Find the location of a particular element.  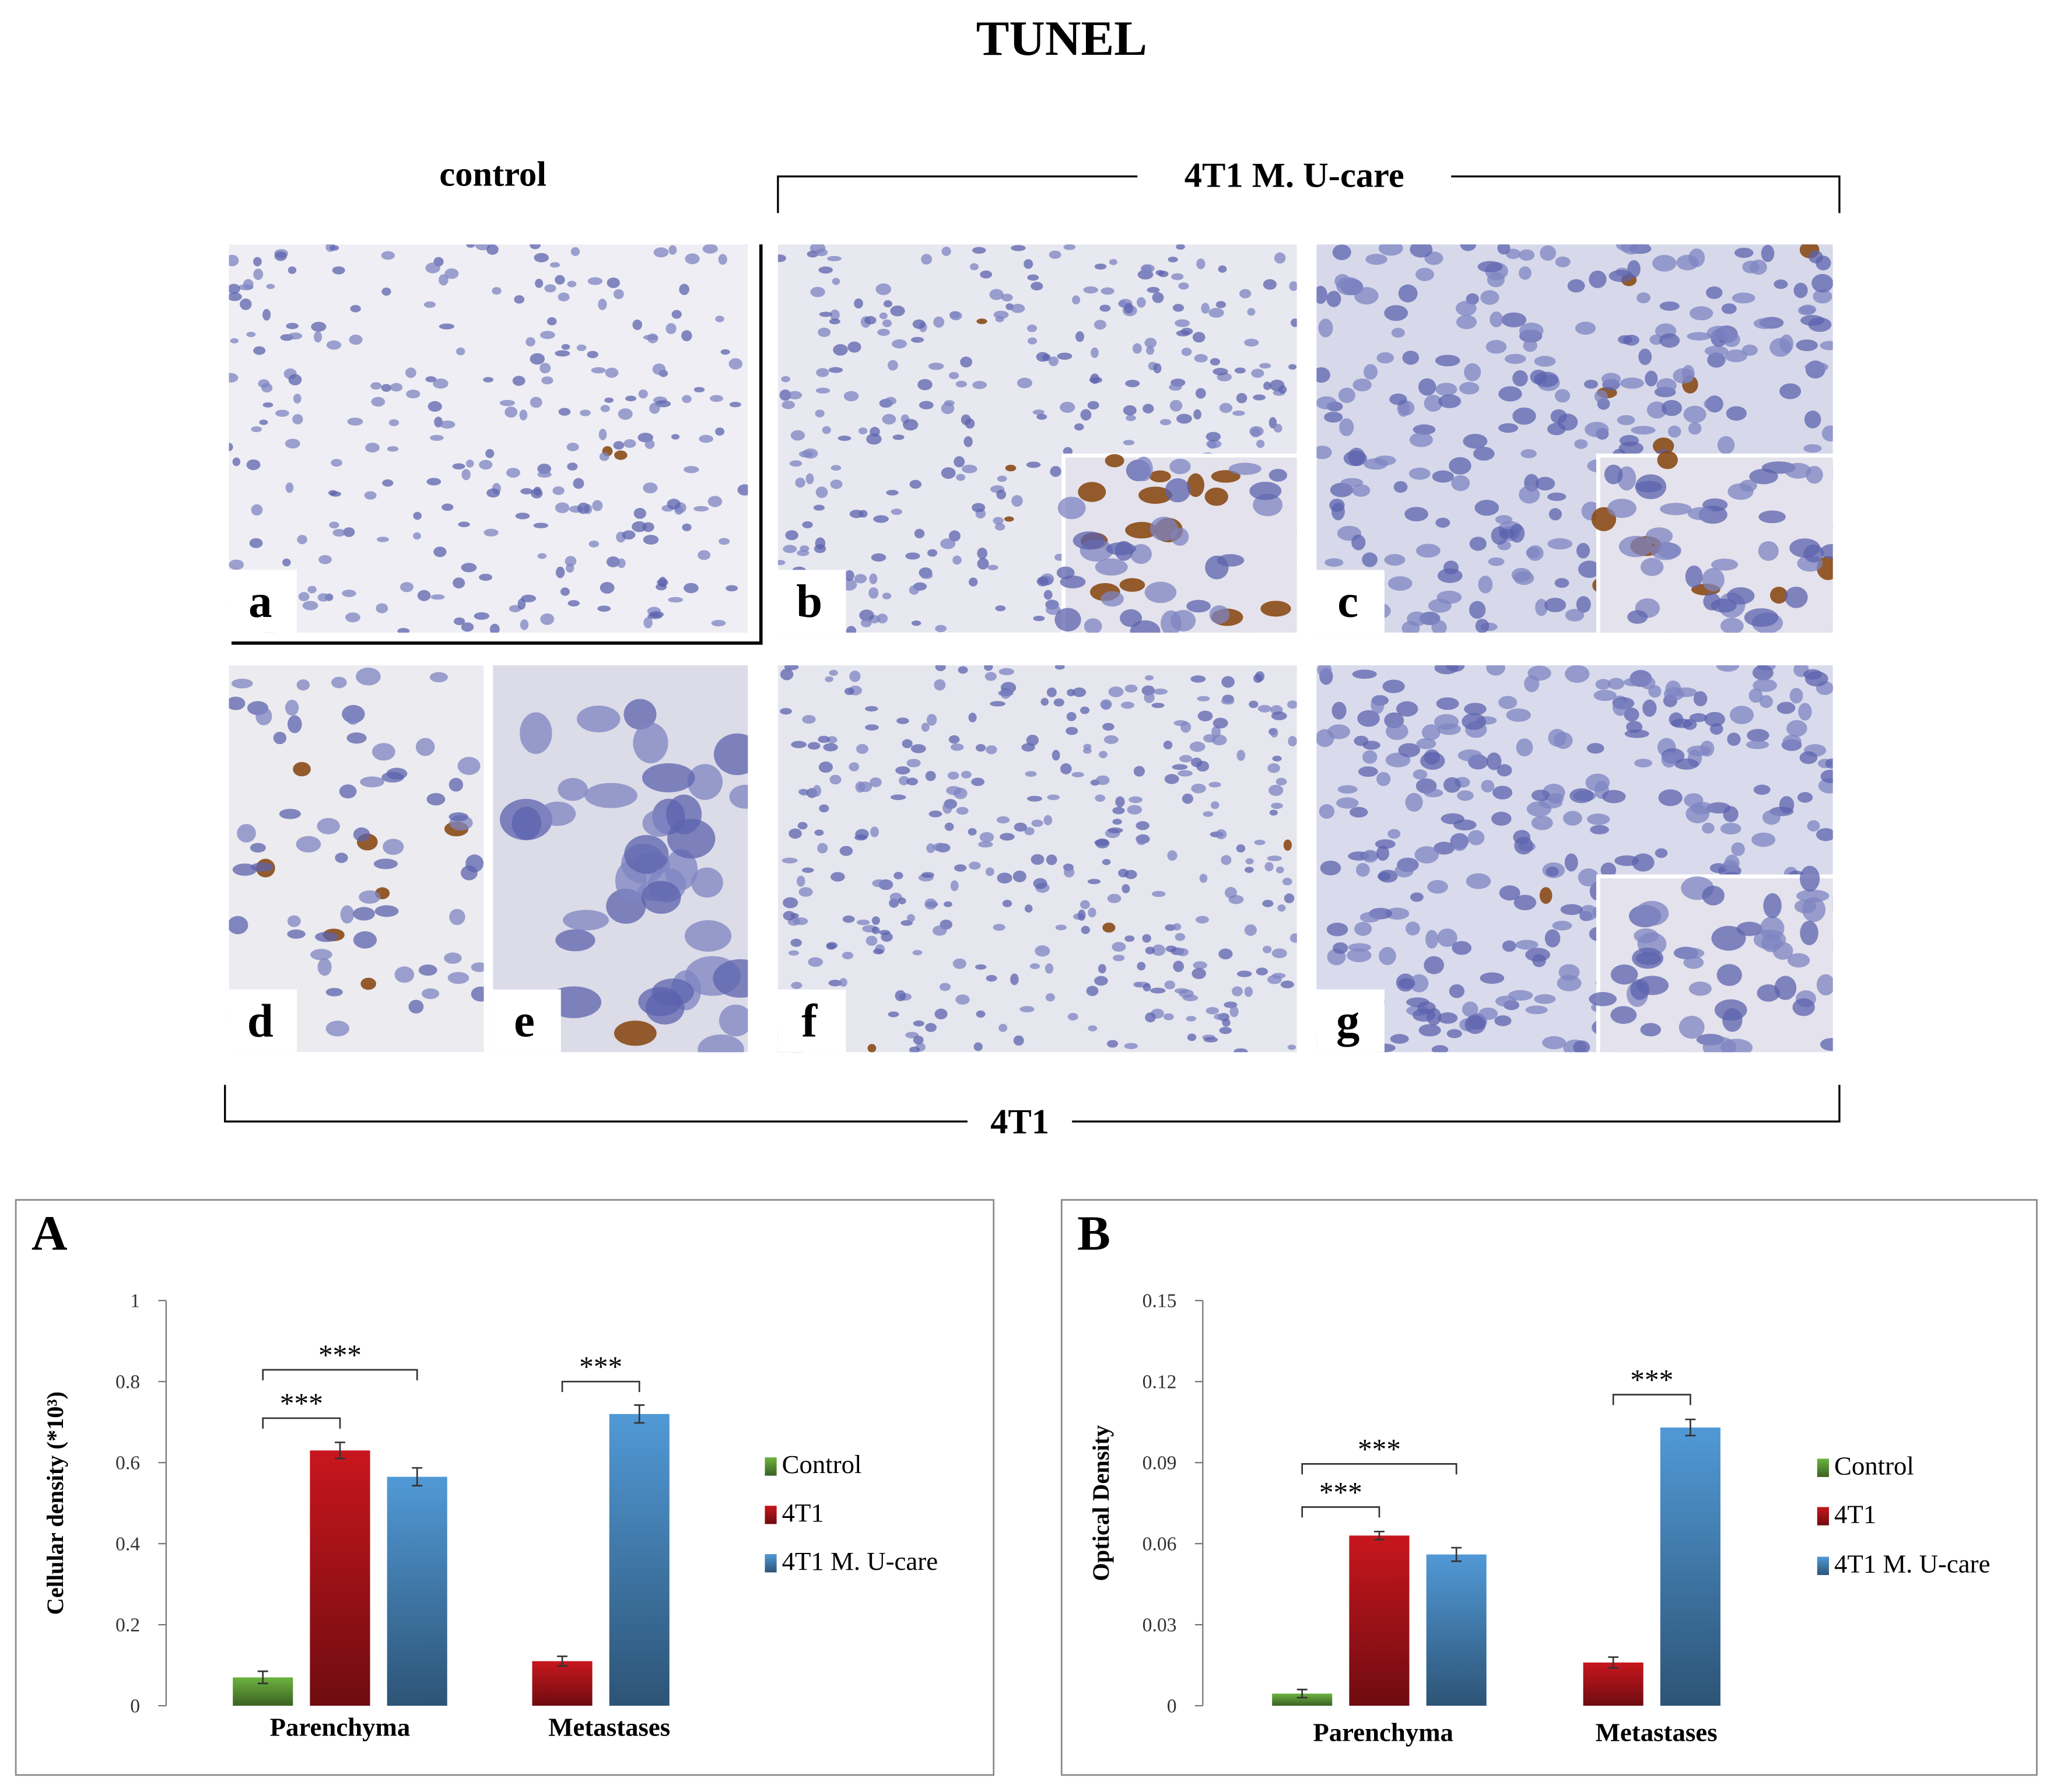

significance-bracket is located at coordinates (301, 1423).